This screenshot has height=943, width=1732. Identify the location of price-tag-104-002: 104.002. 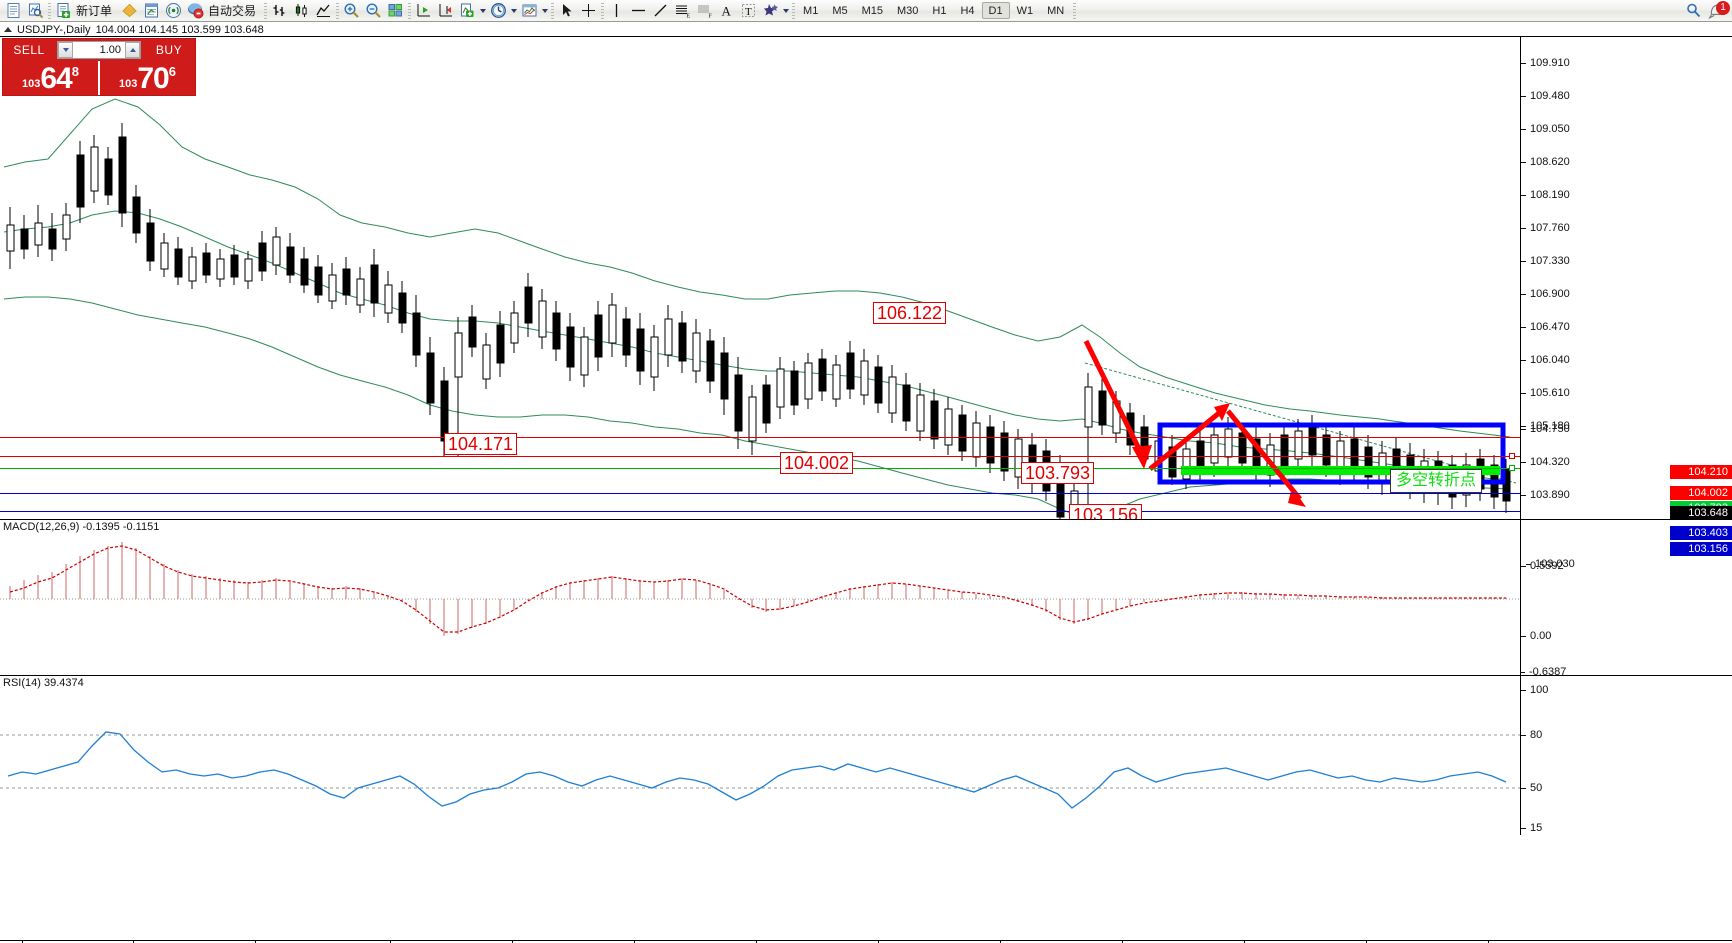
(1701, 493).